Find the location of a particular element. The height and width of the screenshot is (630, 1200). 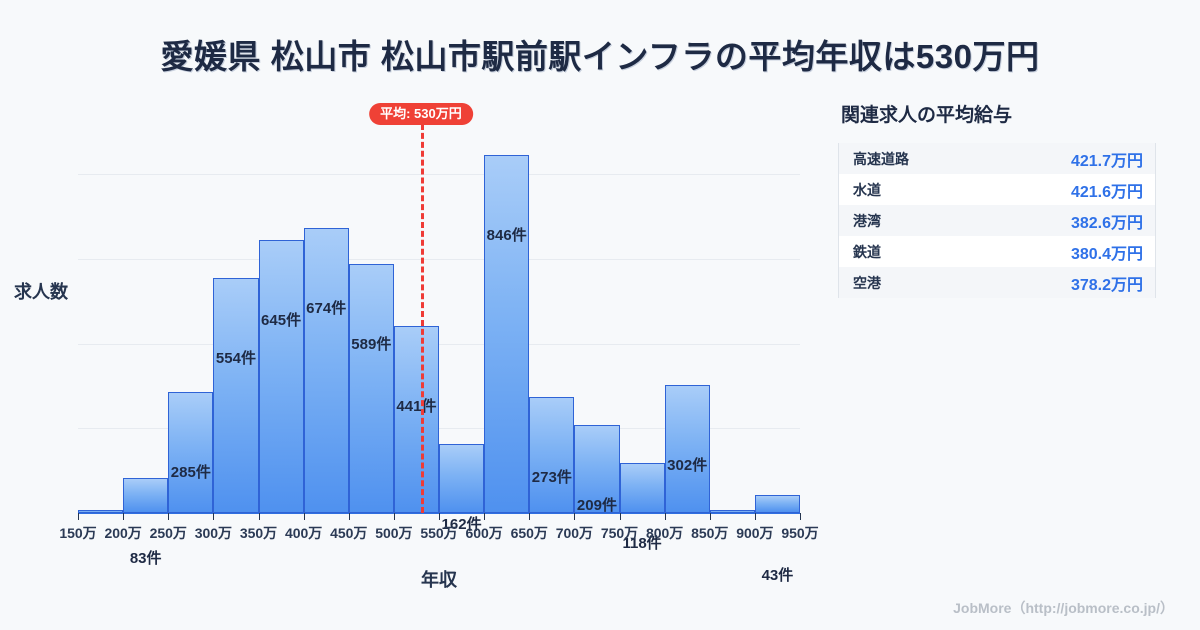

salary-table-row: 高速道路 421.7万円 is located at coordinates (997, 158).